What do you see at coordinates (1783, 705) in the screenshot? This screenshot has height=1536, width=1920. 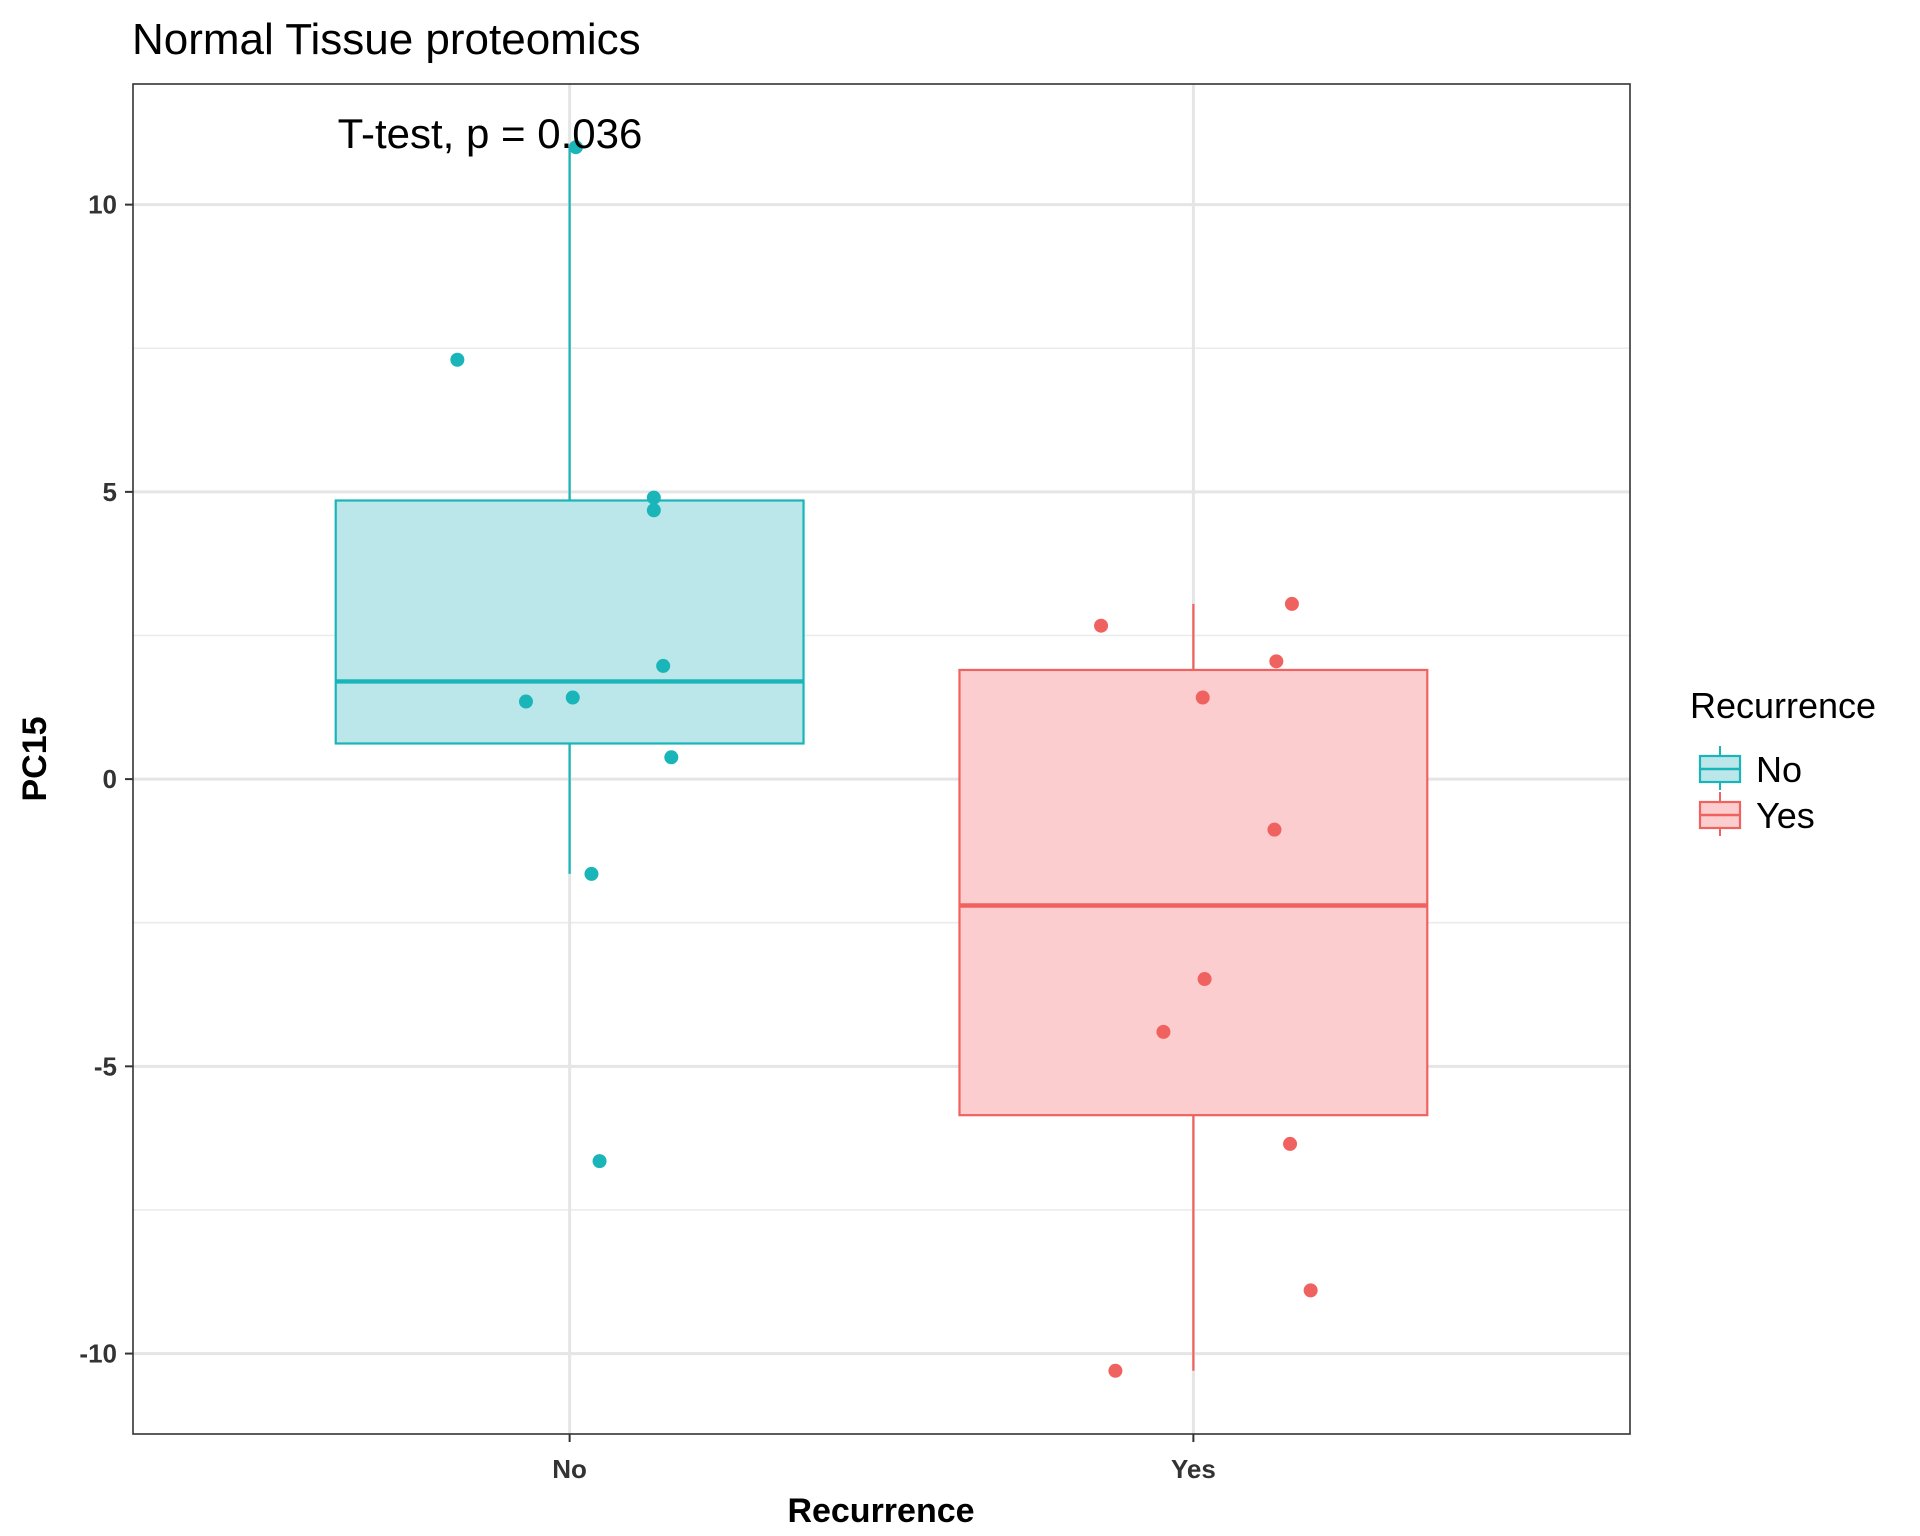 I see `legend-title: Recurrence` at bounding box center [1783, 705].